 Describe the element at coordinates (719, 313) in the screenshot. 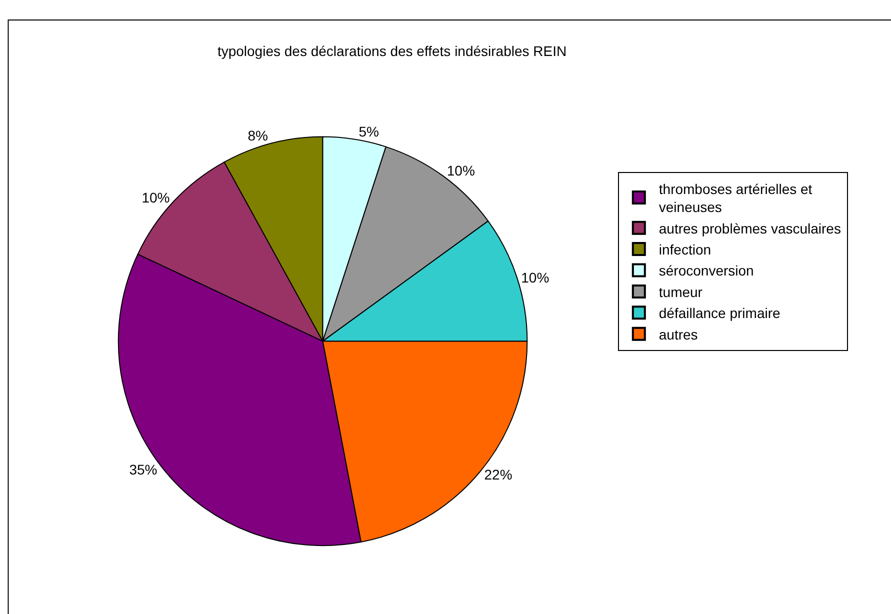

I see `legend-label: défaillance primaire` at that location.